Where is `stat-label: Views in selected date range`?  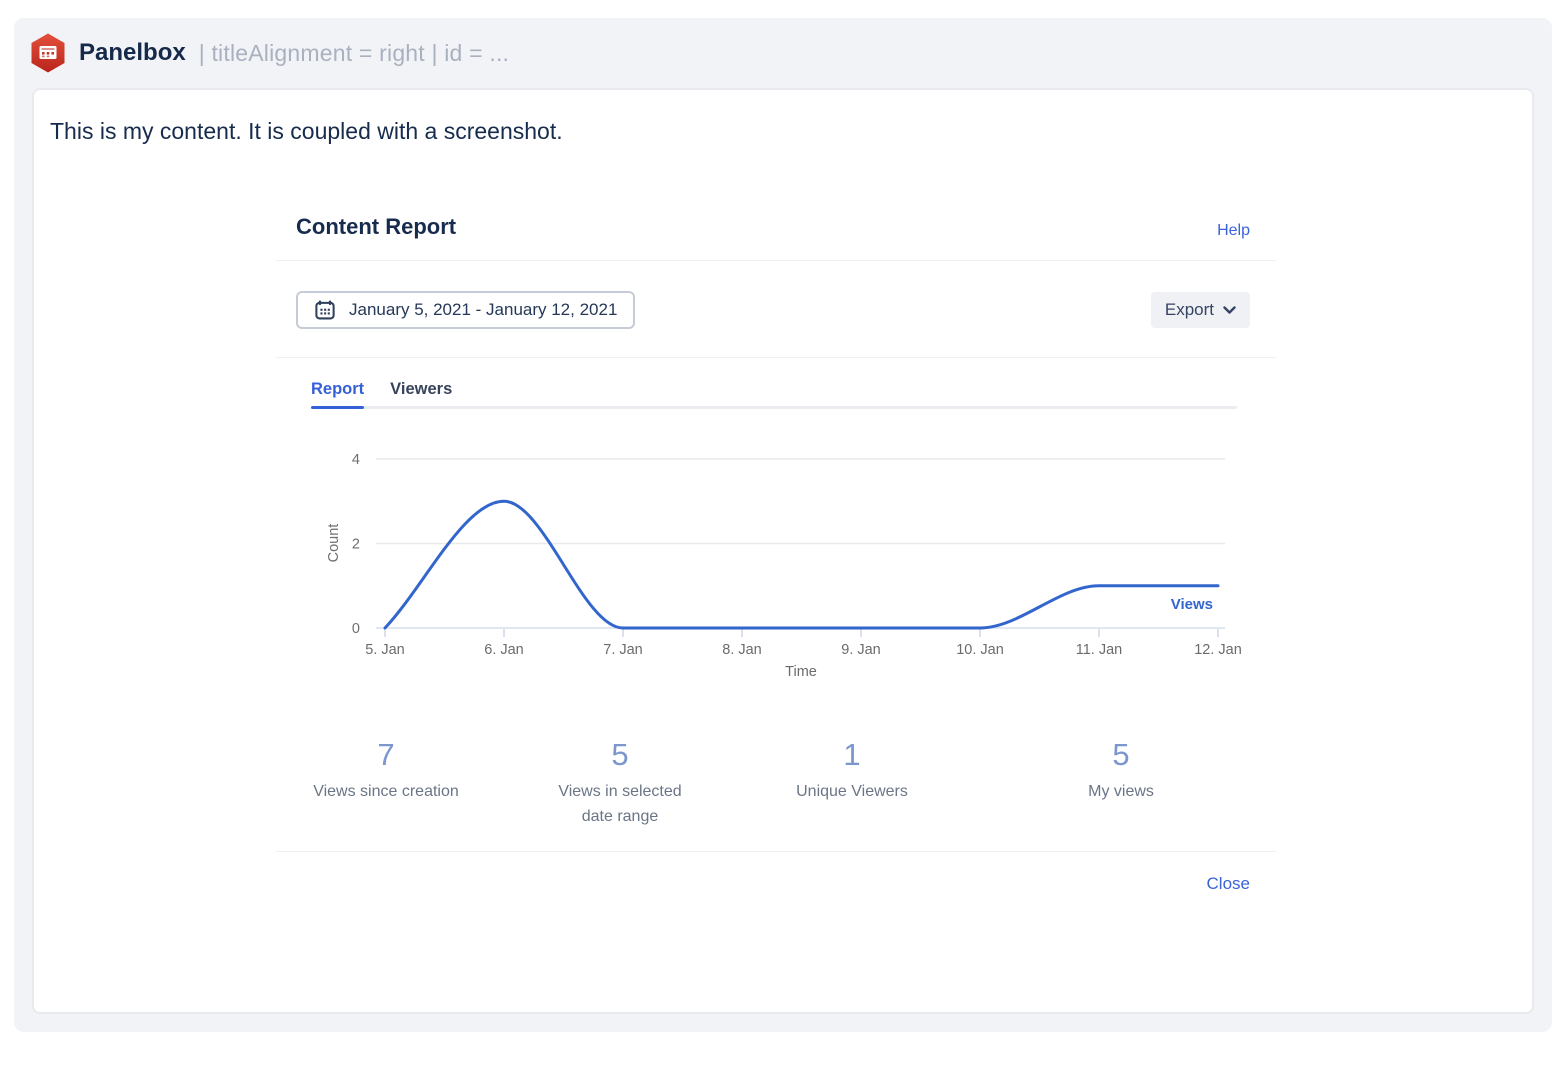 stat-label: Views in selected date range is located at coordinates (620, 804).